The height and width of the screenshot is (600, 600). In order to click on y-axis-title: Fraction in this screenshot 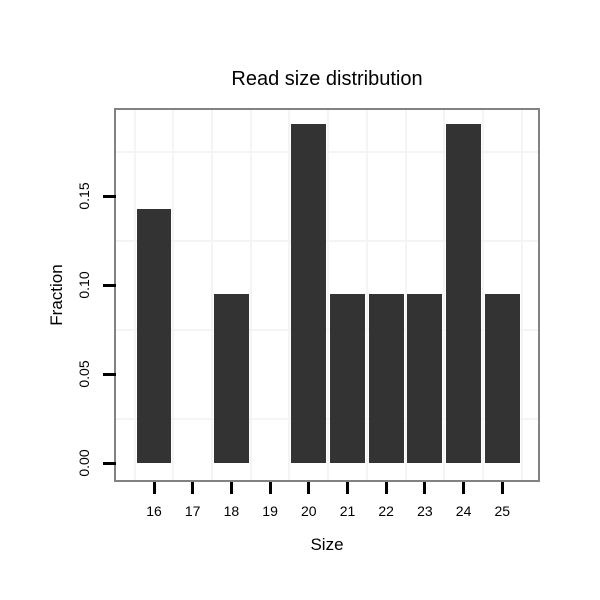, I will do `click(56, 295)`.